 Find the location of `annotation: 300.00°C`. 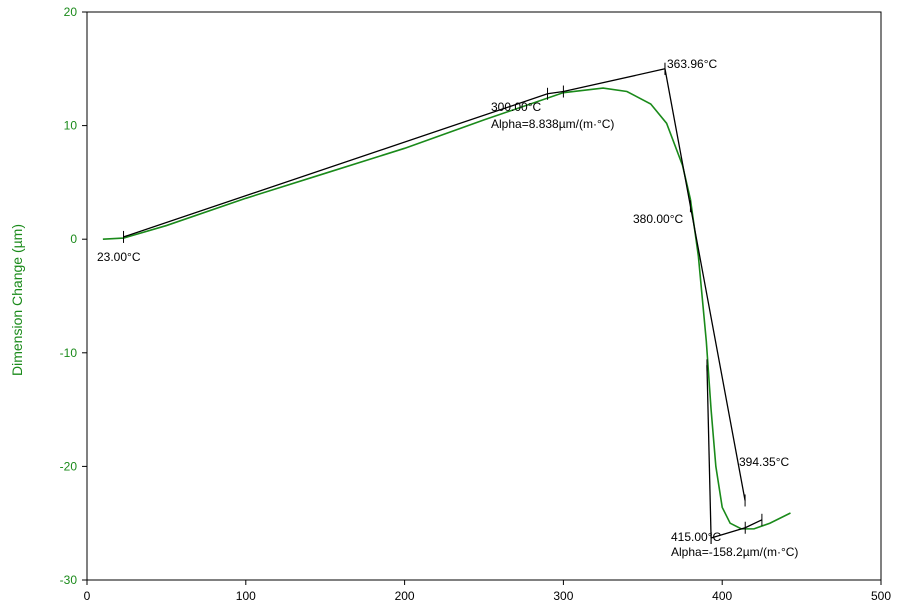

annotation: 300.00°C is located at coordinates (516, 107).